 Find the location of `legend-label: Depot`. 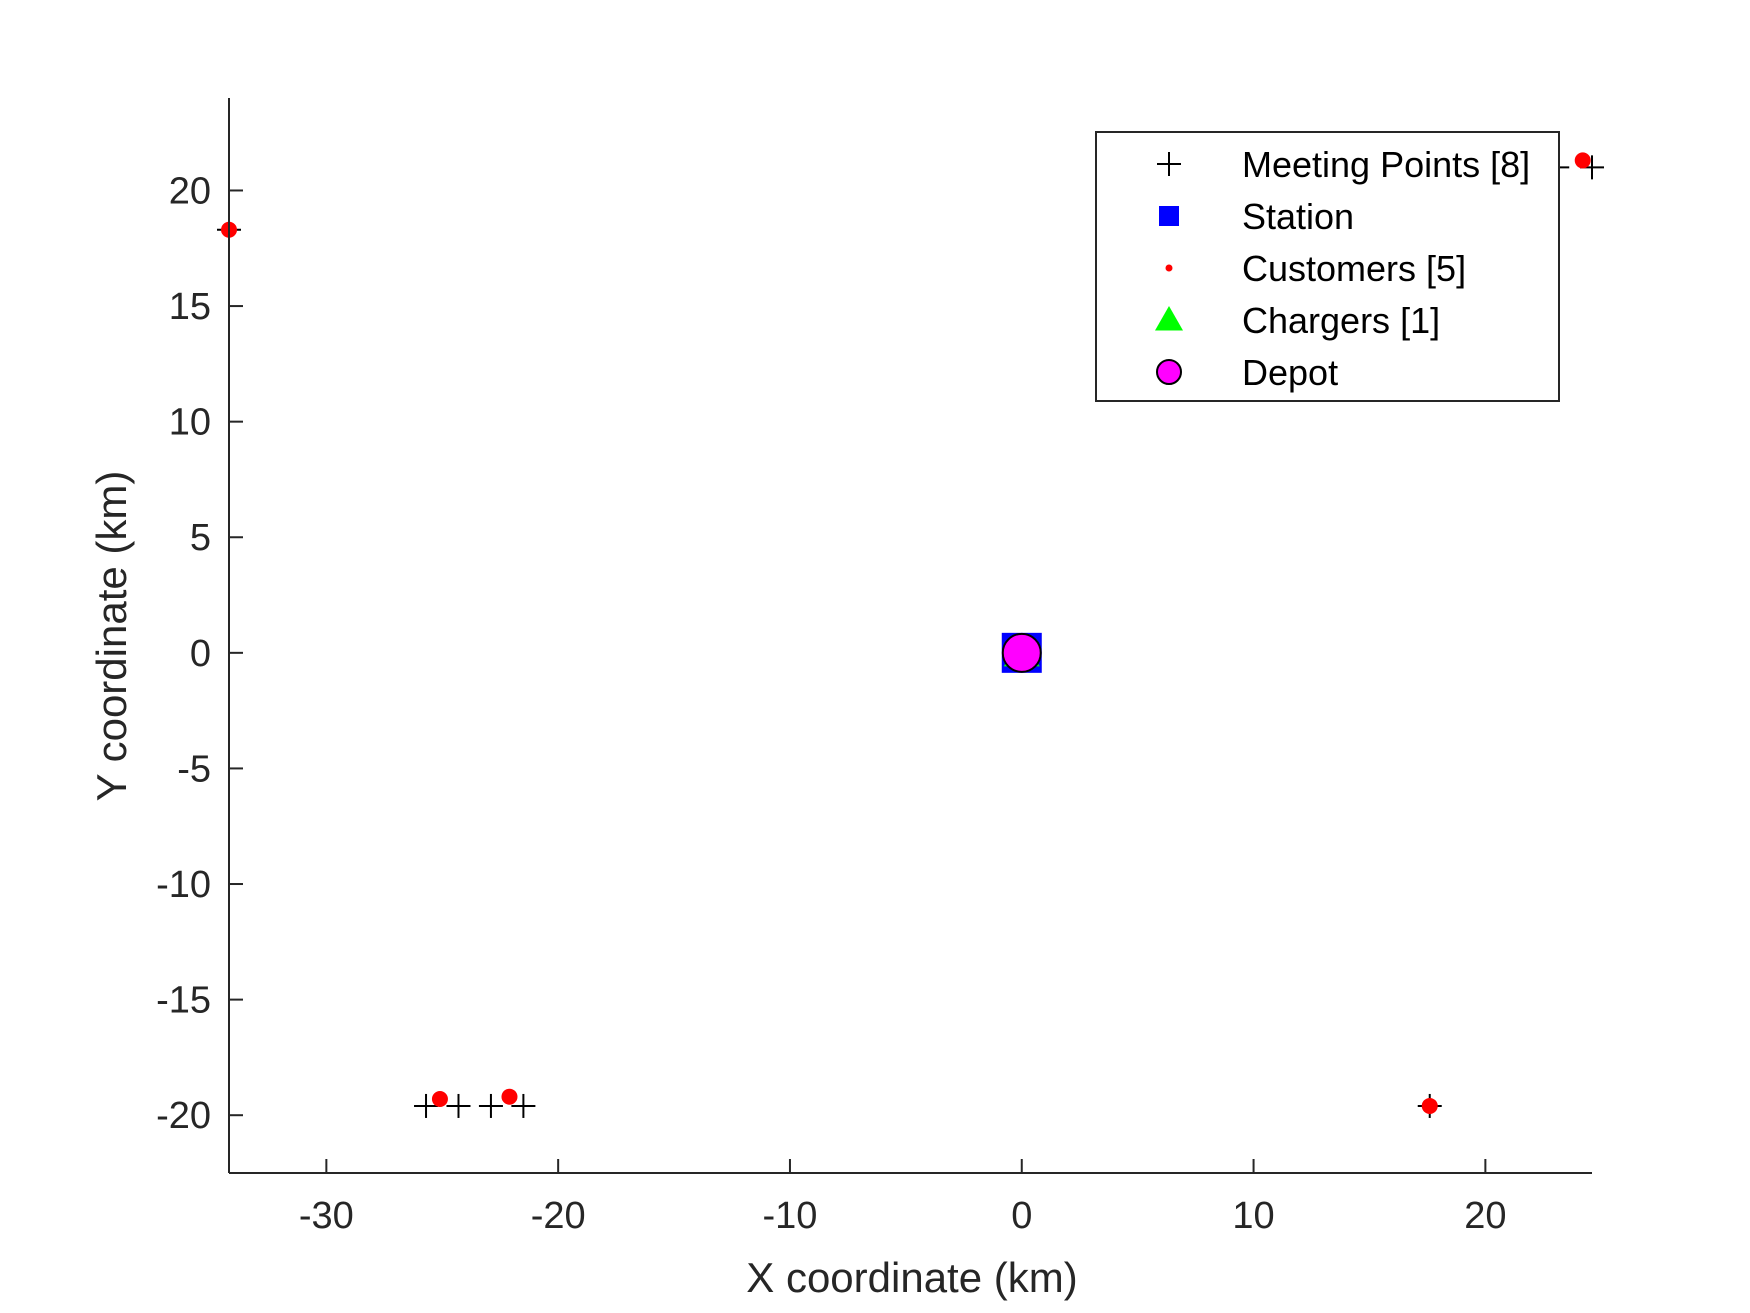

legend-label: Depot is located at coordinates (1290, 372).